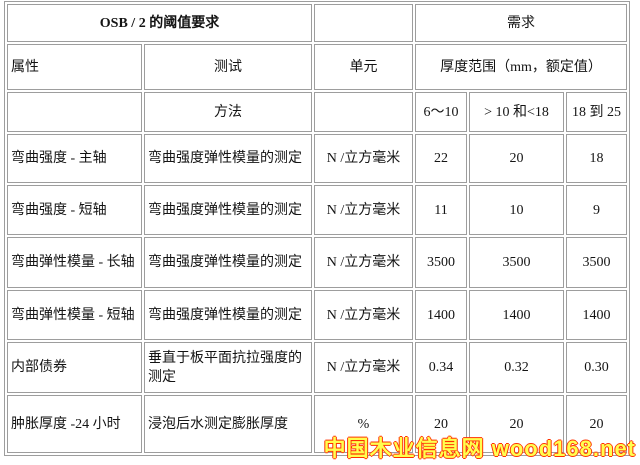  Describe the element at coordinates (596, 158) in the screenshot. I see `row-value: 18` at that location.